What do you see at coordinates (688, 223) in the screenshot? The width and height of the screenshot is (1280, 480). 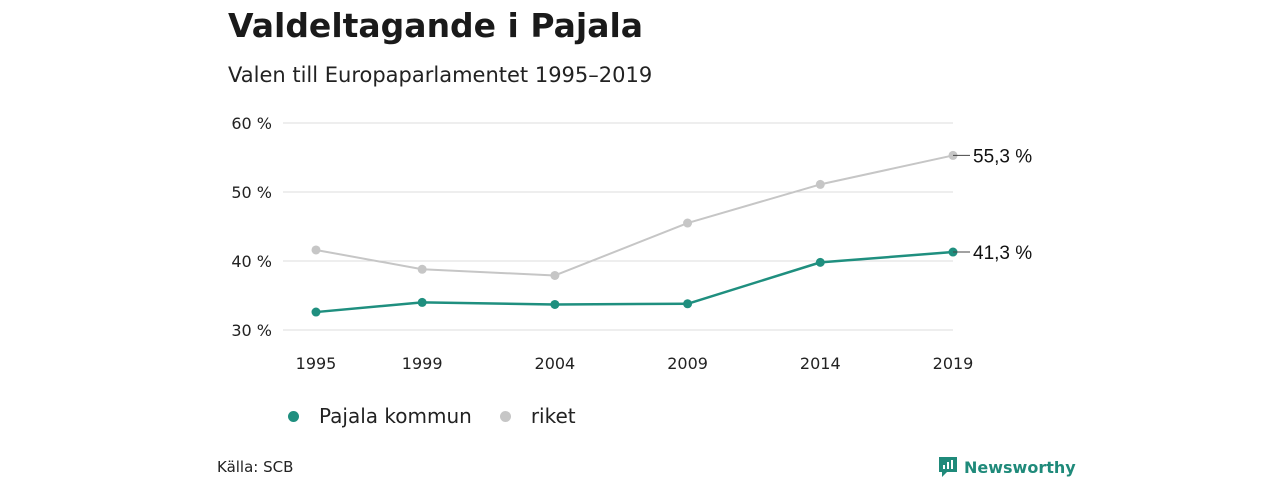 I see `data-point-riket-2009` at bounding box center [688, 223].